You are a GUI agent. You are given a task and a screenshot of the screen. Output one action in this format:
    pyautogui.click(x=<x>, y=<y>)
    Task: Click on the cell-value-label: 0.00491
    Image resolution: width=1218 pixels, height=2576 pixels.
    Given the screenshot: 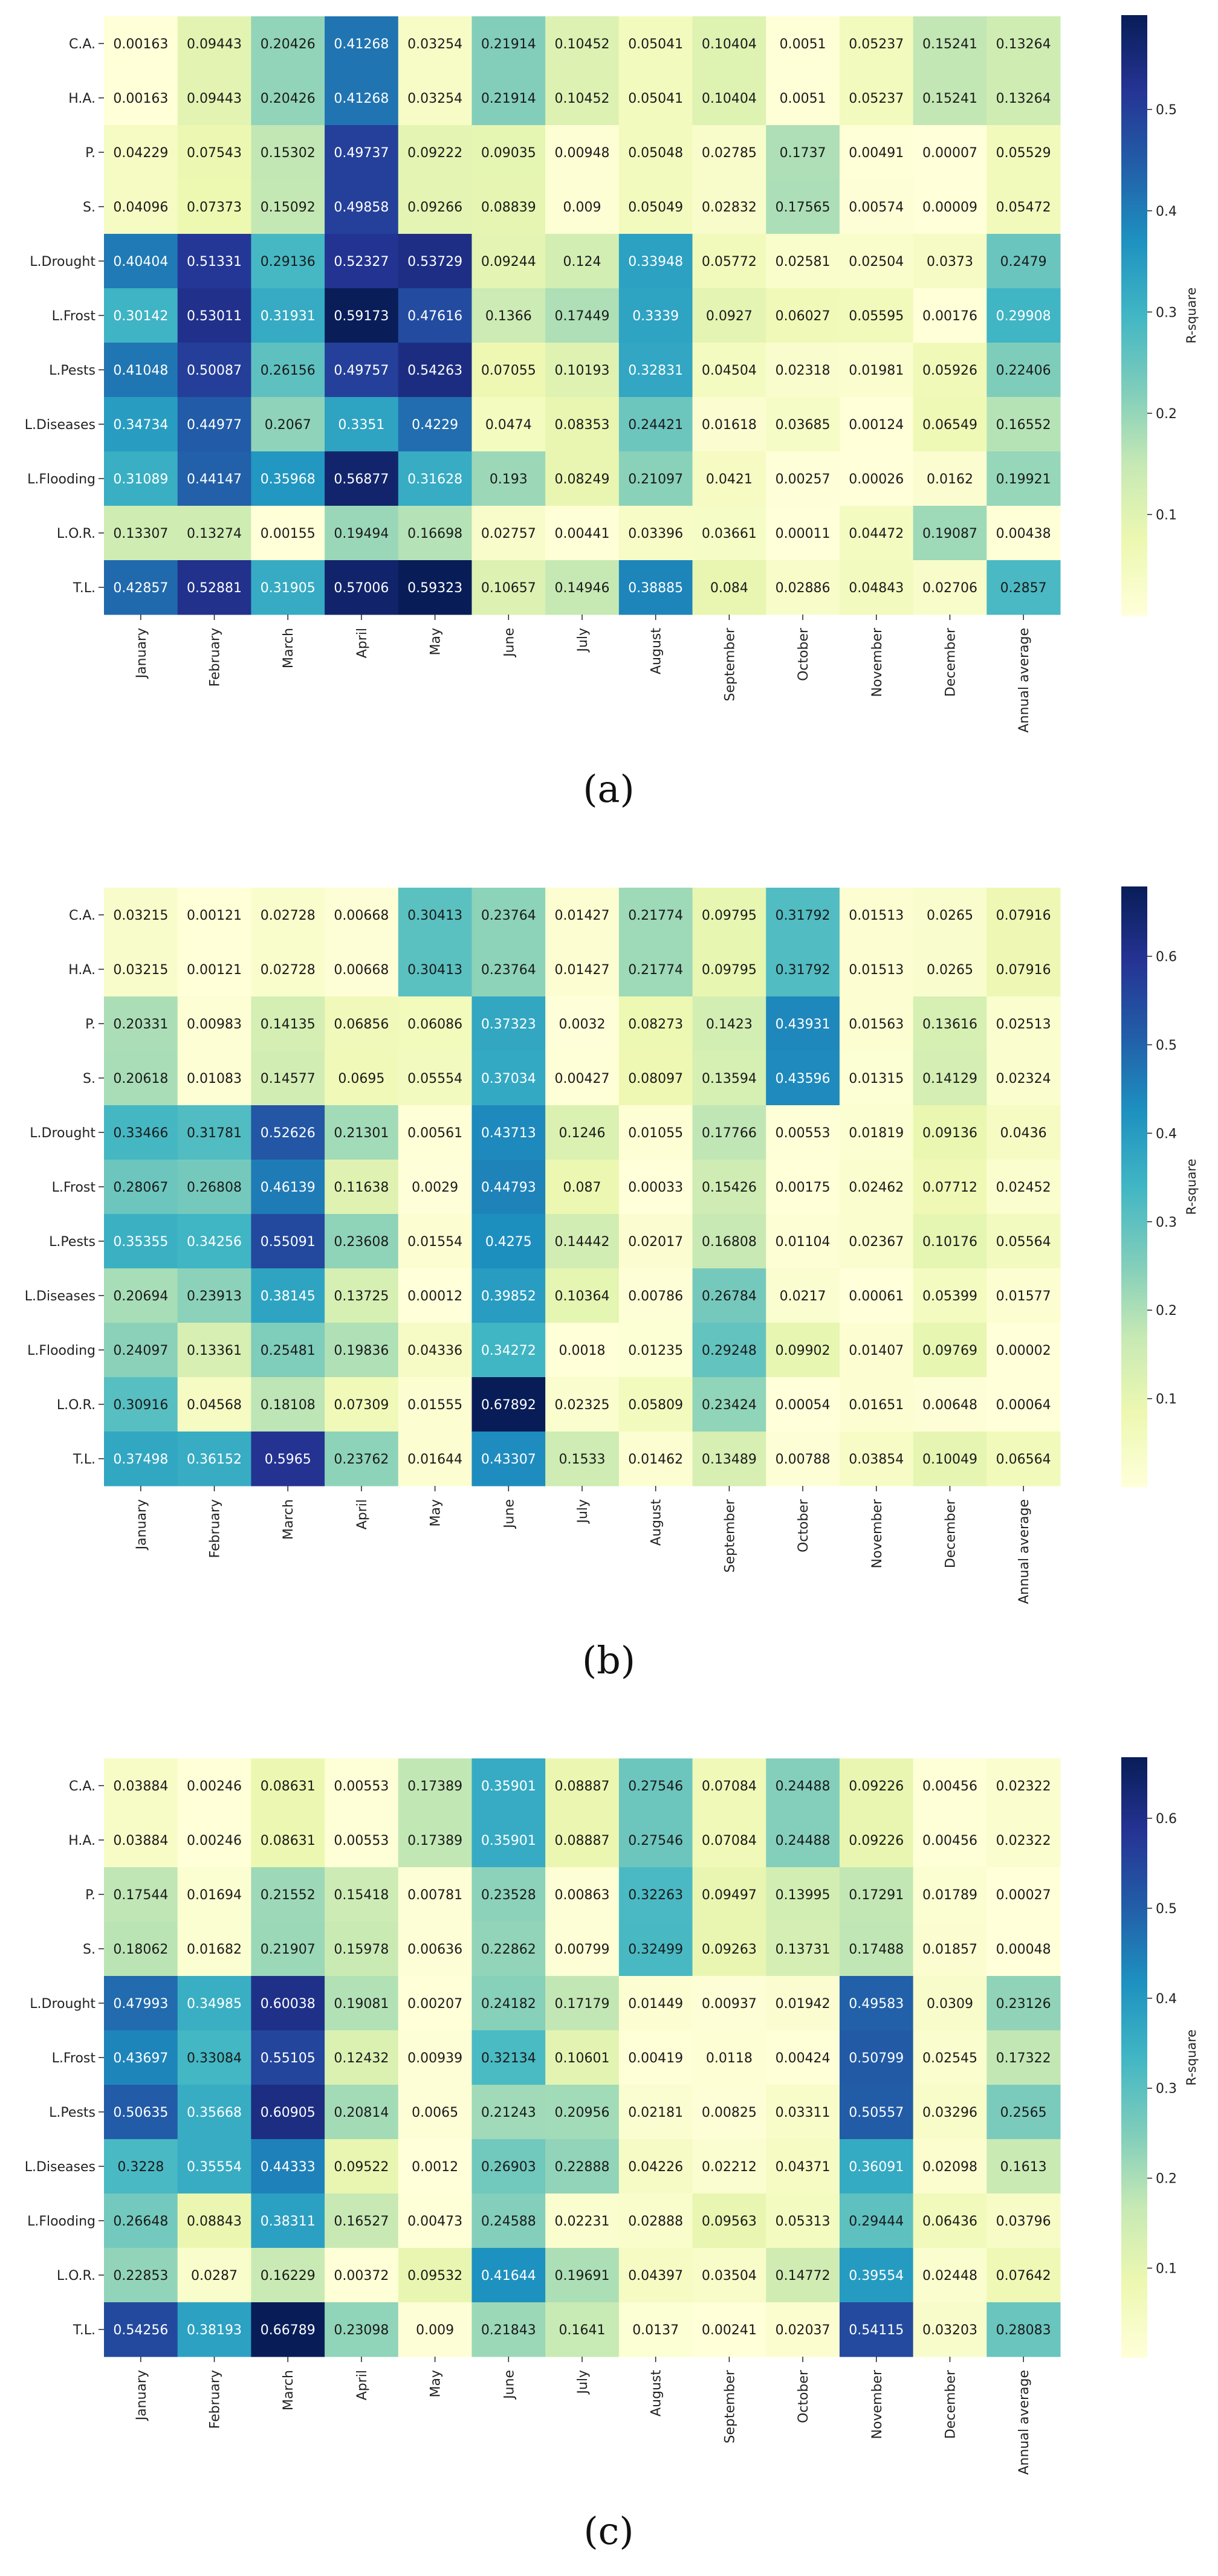 What is the action you would take?
    pyautogui.click(x=876, y=154)
    